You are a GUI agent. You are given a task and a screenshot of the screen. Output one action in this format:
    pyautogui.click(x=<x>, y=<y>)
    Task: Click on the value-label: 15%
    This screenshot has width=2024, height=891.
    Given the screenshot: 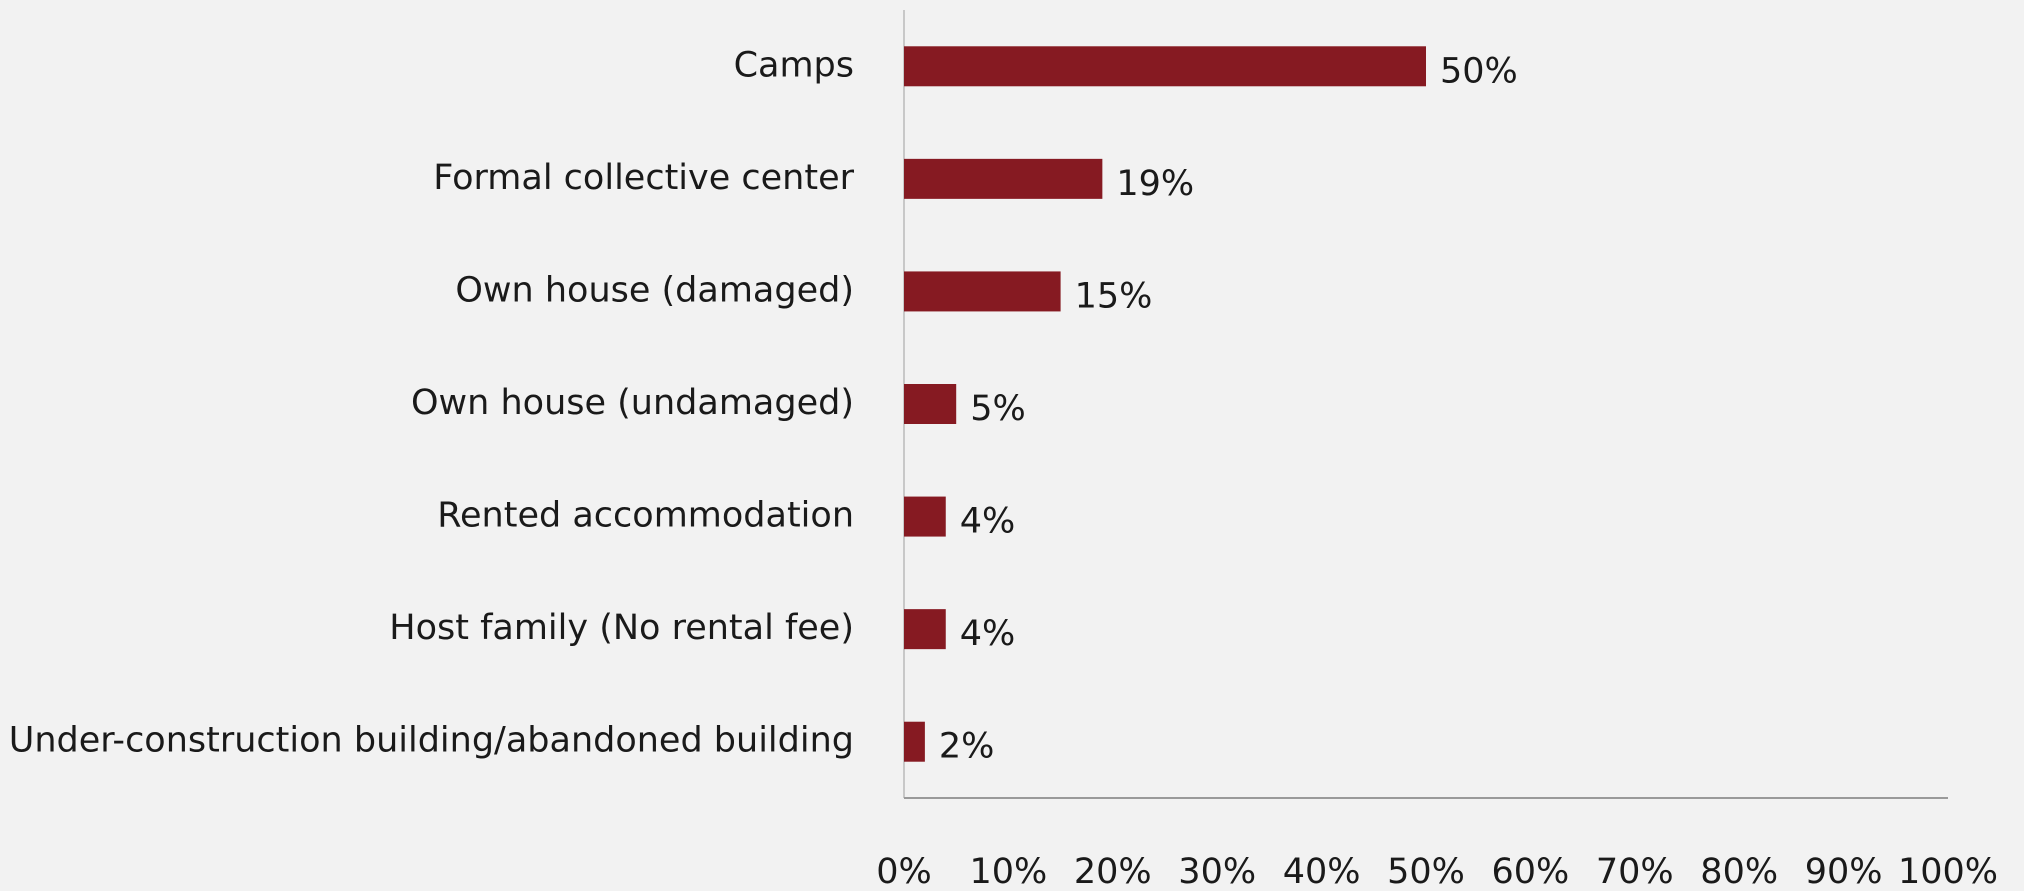 What is the action you would take?
    pyautogui.click(x=1114, y=296)
    